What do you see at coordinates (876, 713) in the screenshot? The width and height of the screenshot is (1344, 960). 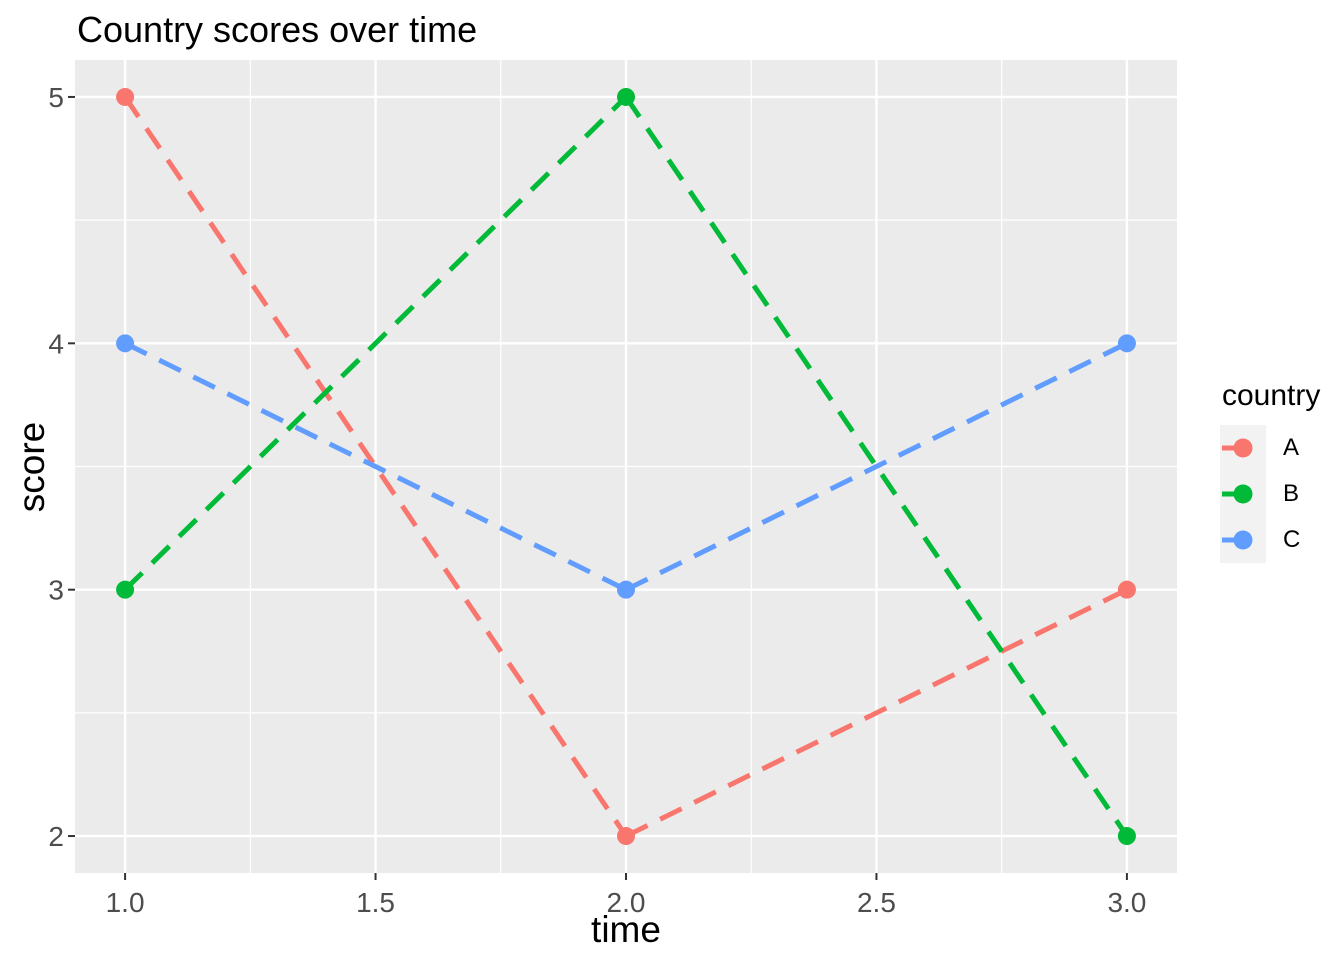 I see `series-line-A` at bounding box center [876, 713].